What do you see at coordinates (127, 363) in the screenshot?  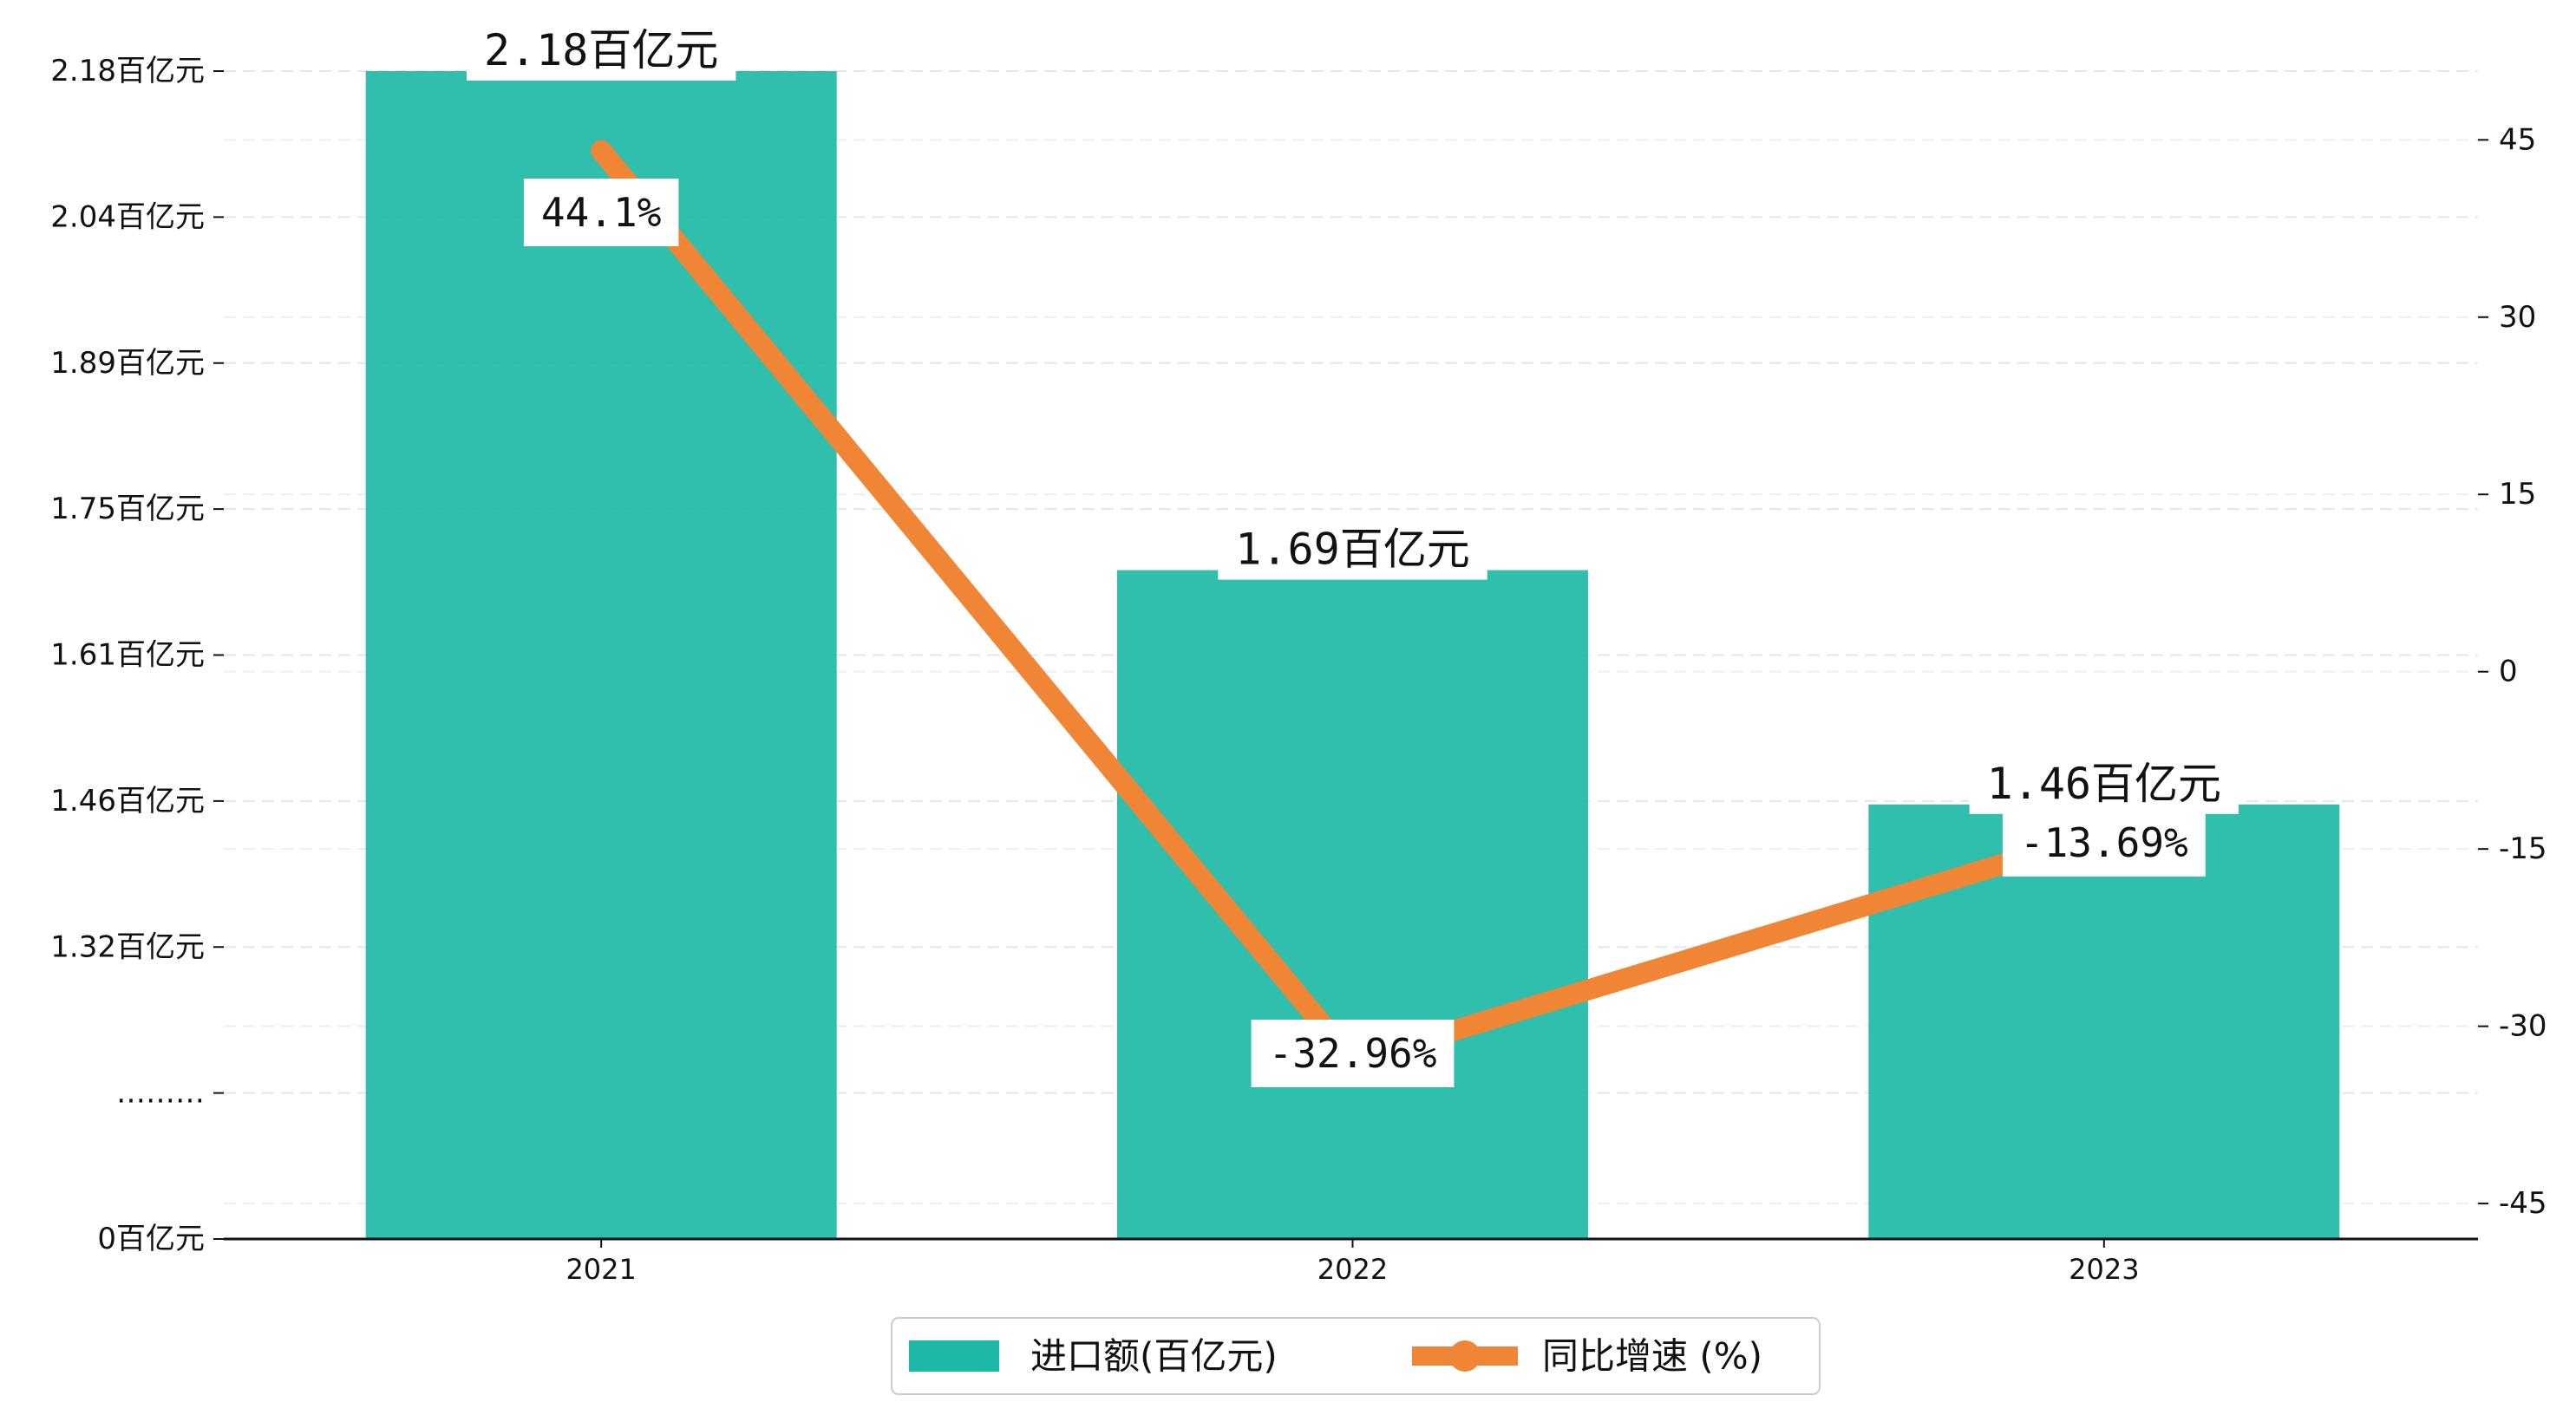 I see `left-tick-label: 1.89百亿元` at bounding box center [127, 363].